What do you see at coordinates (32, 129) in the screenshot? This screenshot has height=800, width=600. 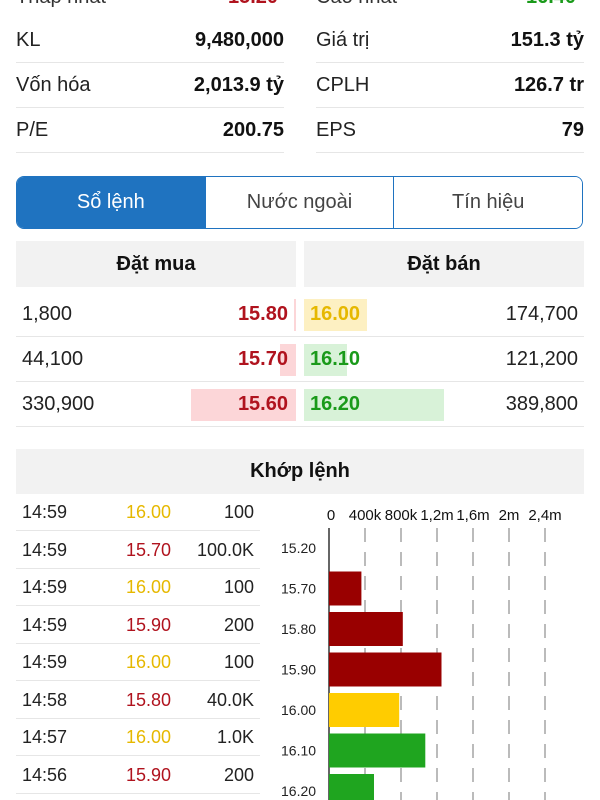 I see `stat-label: P/E` at bounding box center [32, 129].